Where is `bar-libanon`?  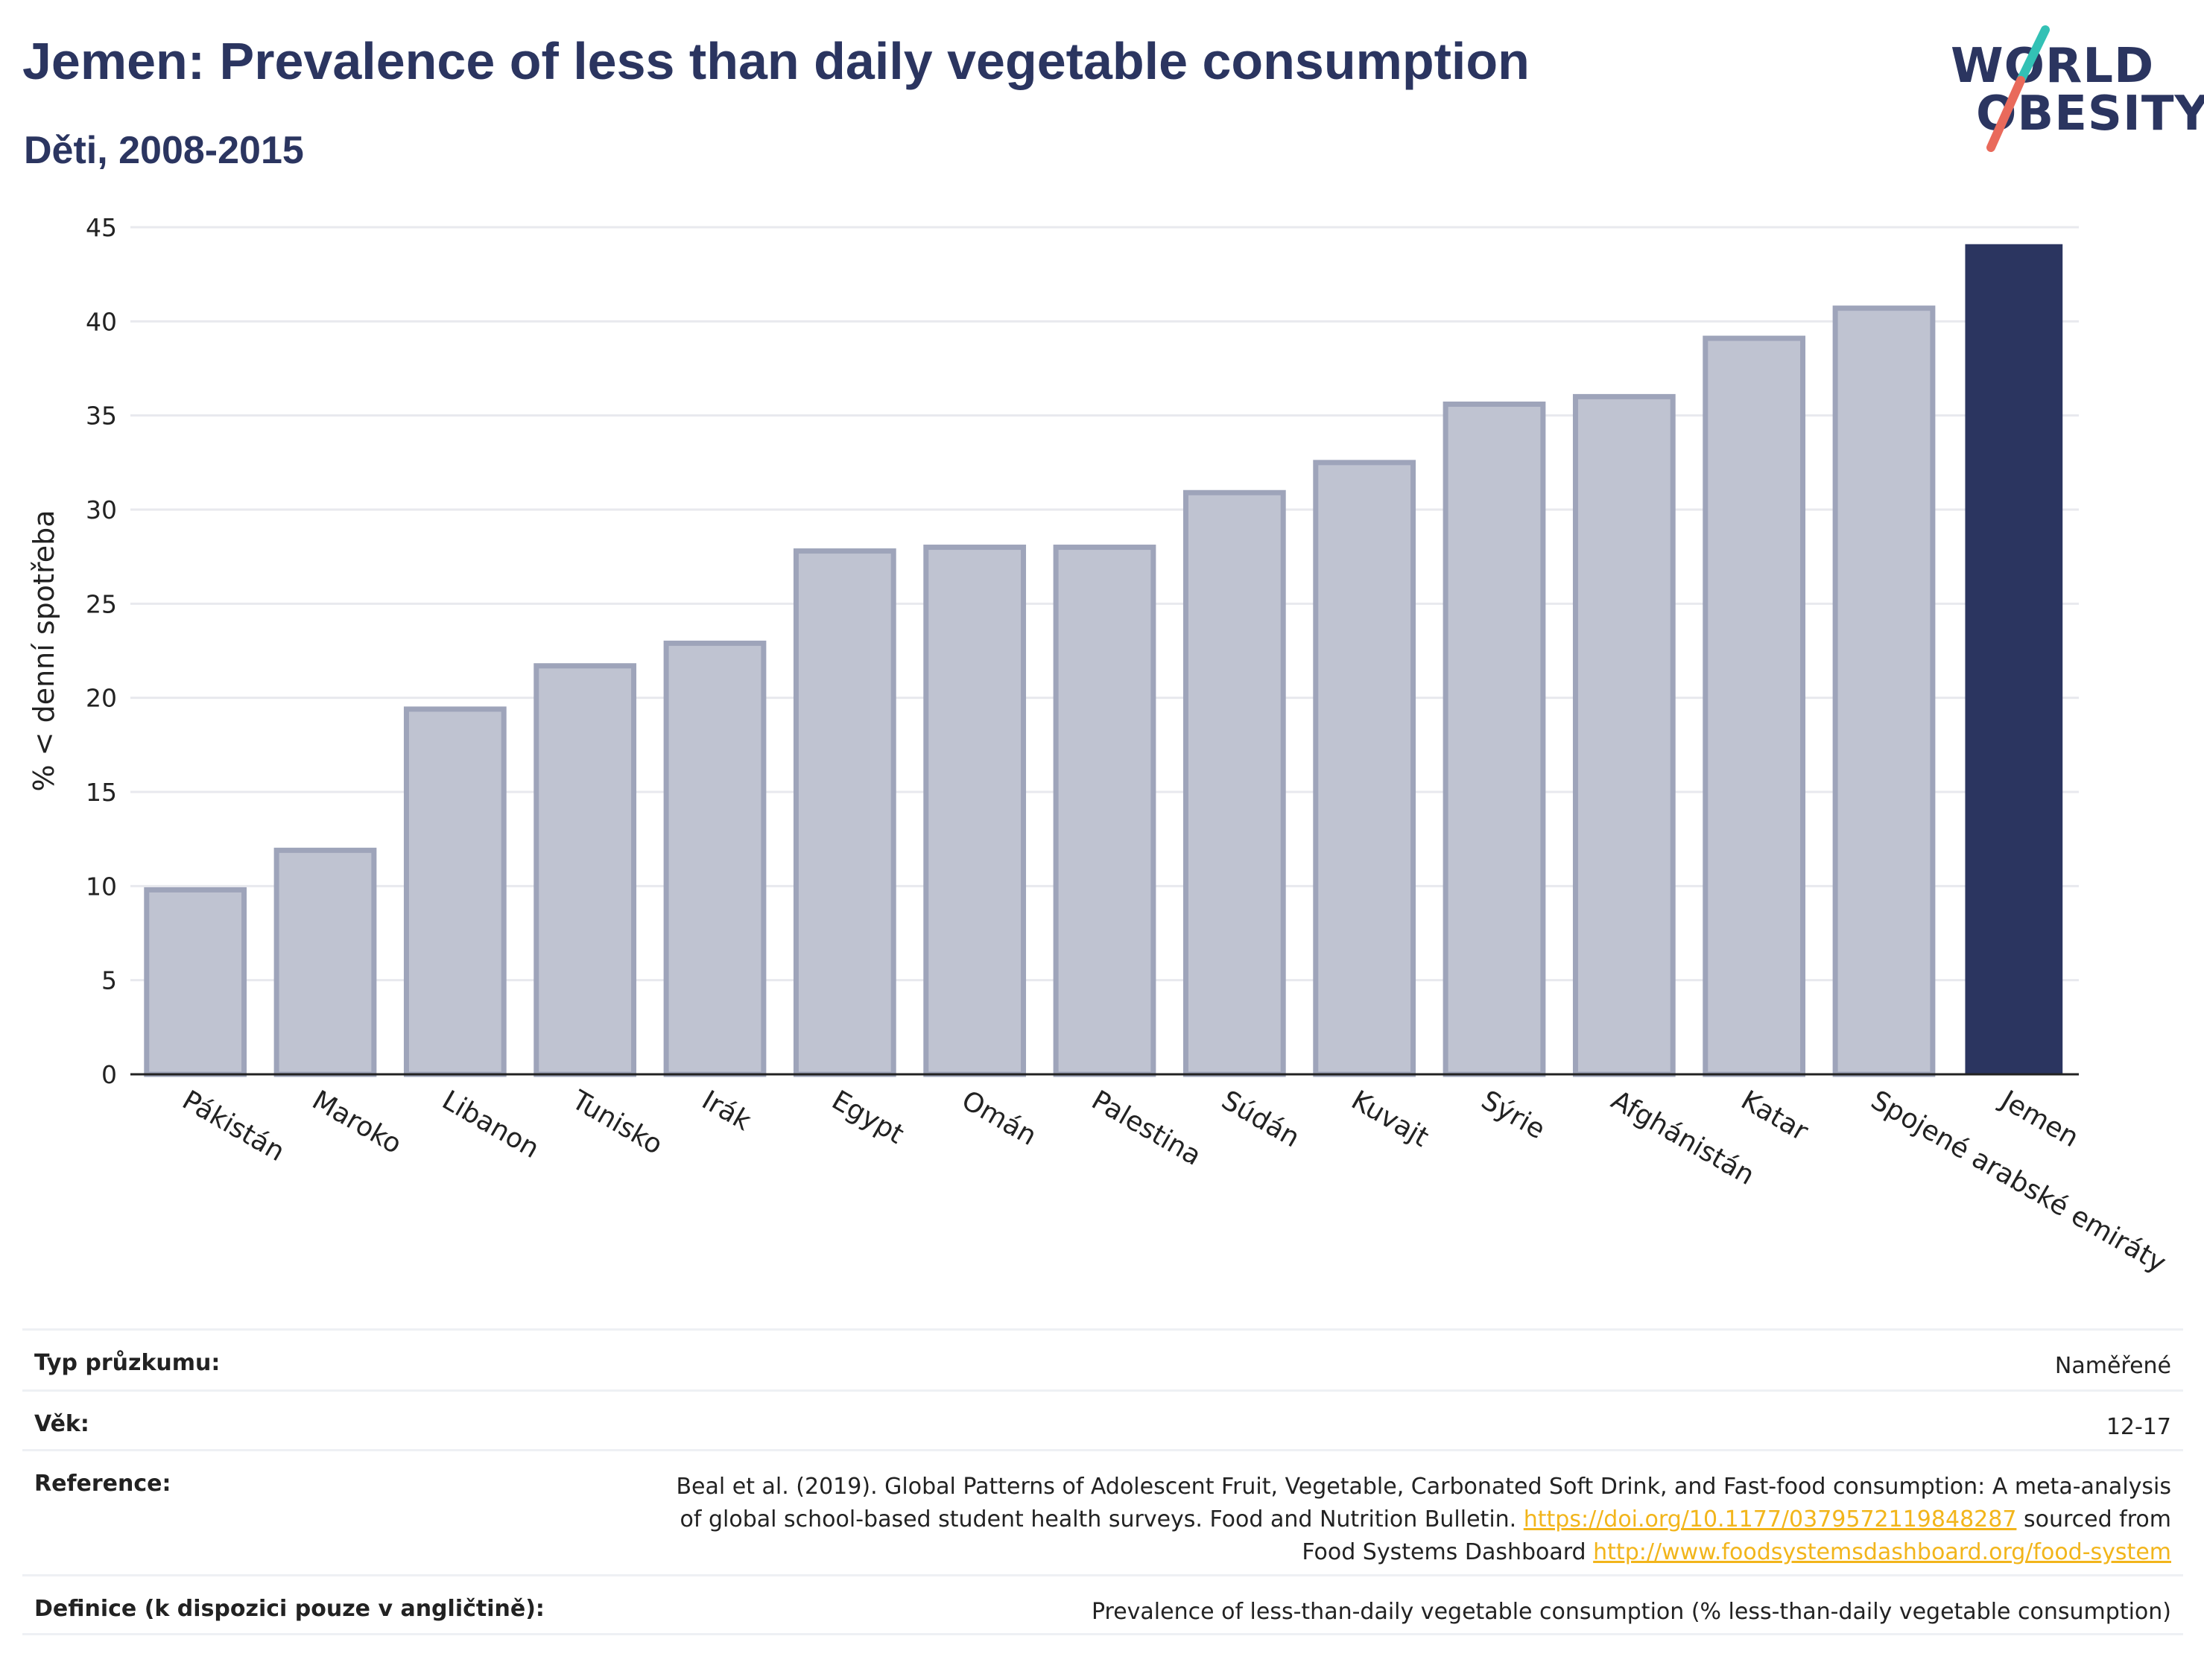
bar-libanon is located at coordinates (455, 891).